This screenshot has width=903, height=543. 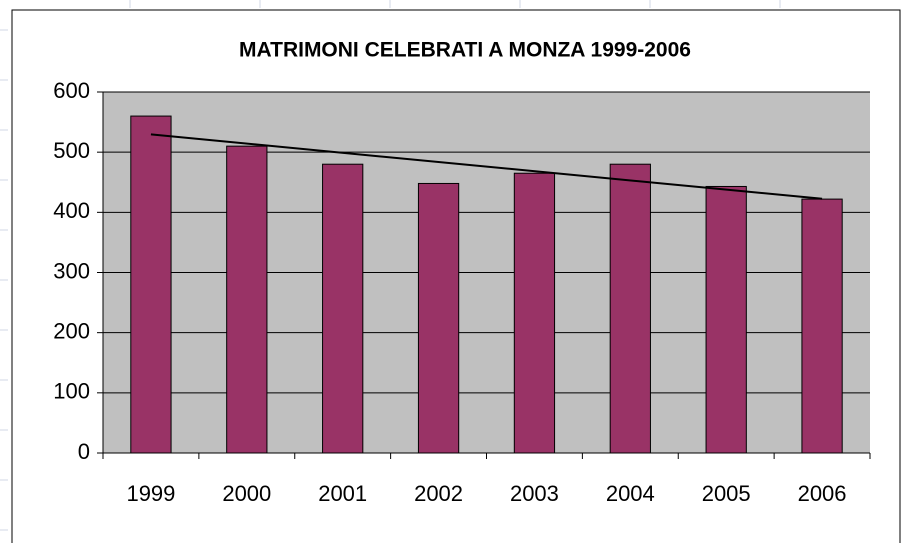 I want to click on y-tick-label: 500, so click(x=71, y=150).